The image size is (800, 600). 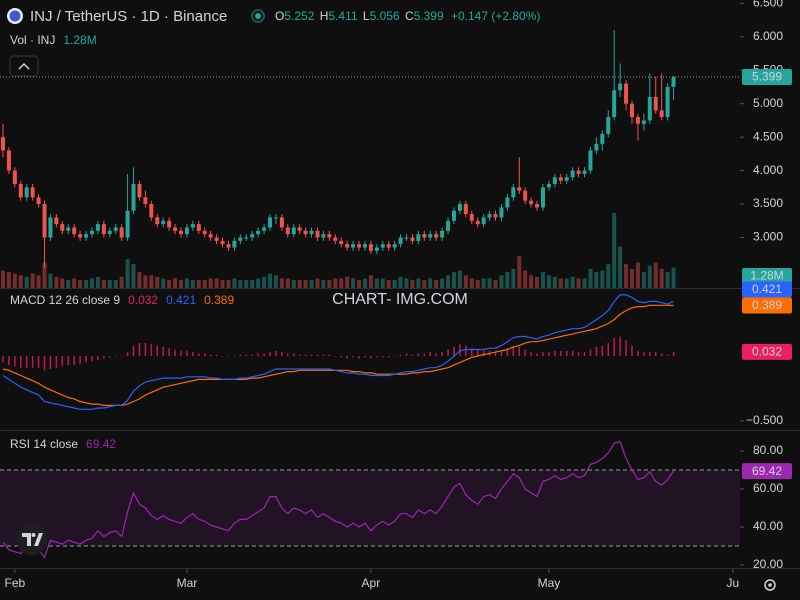 I want to click on rsi-name: RSI 14 close, so click(x=44, y=444).